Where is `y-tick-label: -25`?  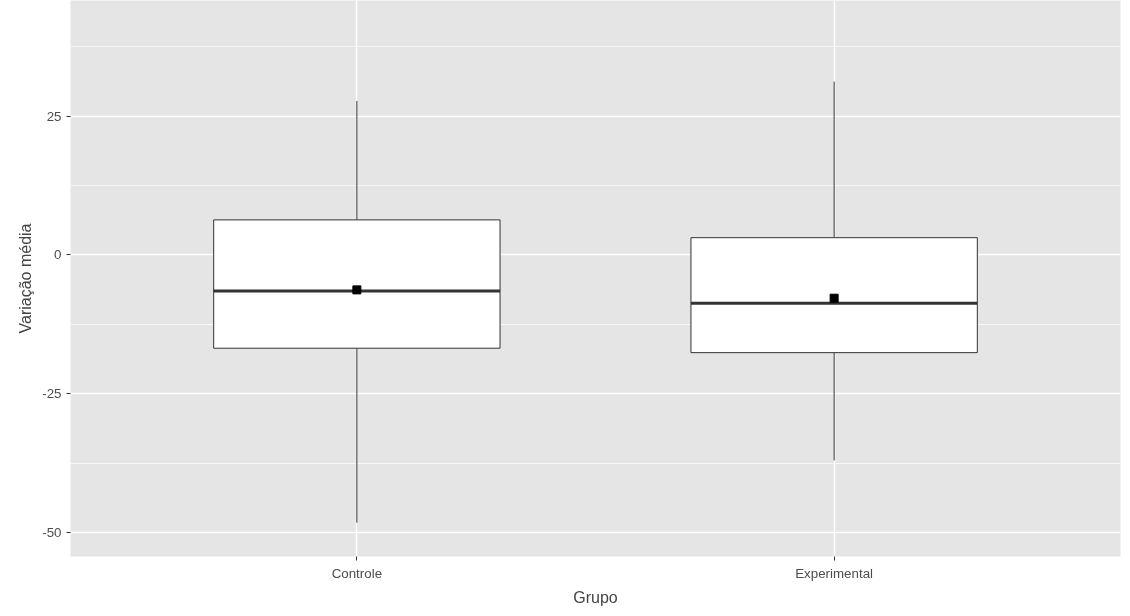
y-tick-label: -25 is located at coordinates (52, 394).